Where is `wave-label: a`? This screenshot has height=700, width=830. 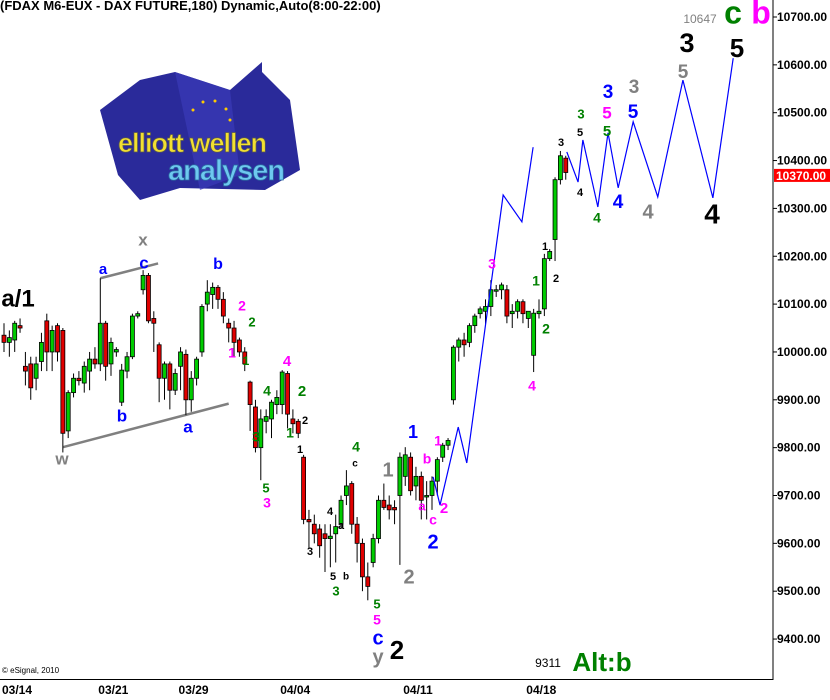
wave-label: a is located at coordinates (422, 505).